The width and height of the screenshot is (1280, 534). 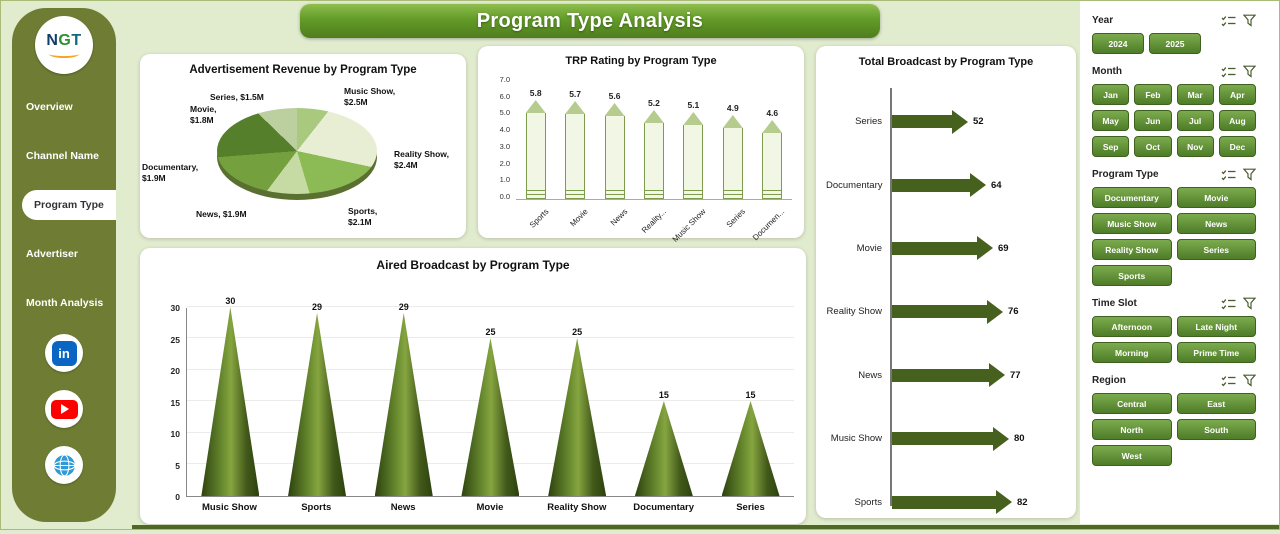 I want to click on cone-bar-sports: 29, so click(x=317, y=399).